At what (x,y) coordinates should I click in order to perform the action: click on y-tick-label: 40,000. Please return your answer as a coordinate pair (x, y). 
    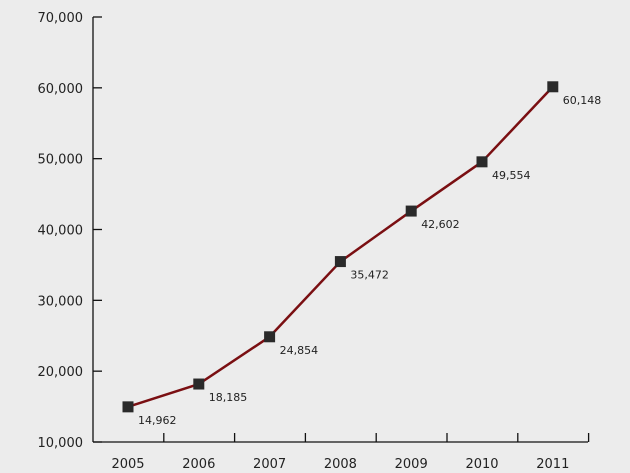
    Looking at the image, I should click on (61, 231).